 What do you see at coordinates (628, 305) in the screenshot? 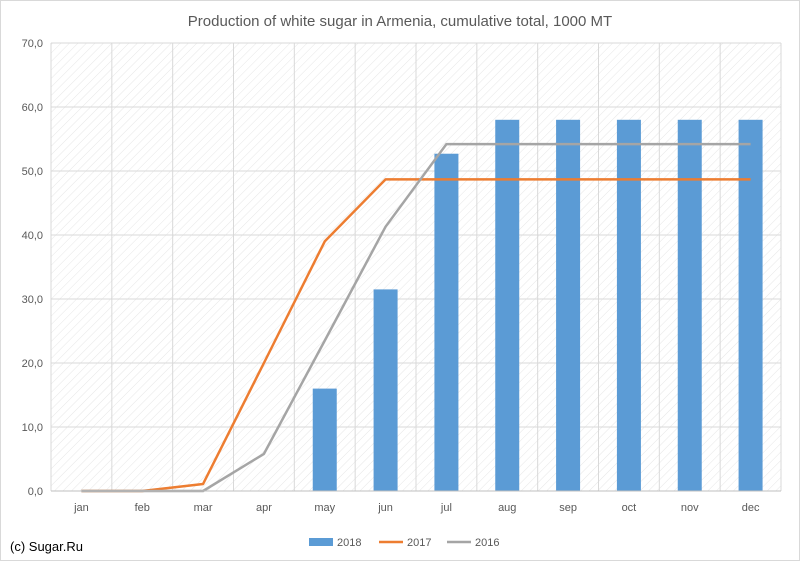
I see `bar-2018-oct` at bounding box center [628, 305].